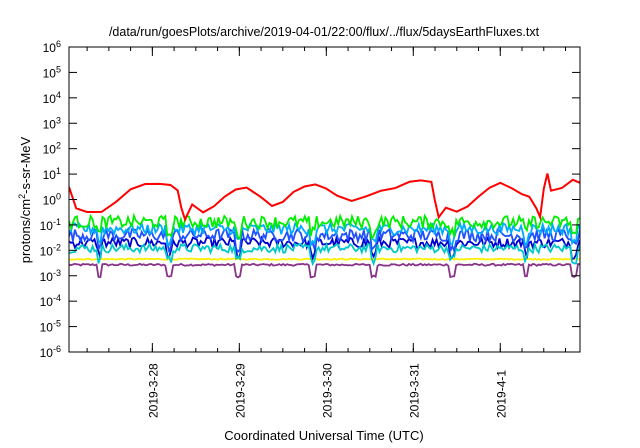  Describe the element at coordinates (50, 276) in the screenshot. I see `y-tick-label: 10⁻³` at that location.